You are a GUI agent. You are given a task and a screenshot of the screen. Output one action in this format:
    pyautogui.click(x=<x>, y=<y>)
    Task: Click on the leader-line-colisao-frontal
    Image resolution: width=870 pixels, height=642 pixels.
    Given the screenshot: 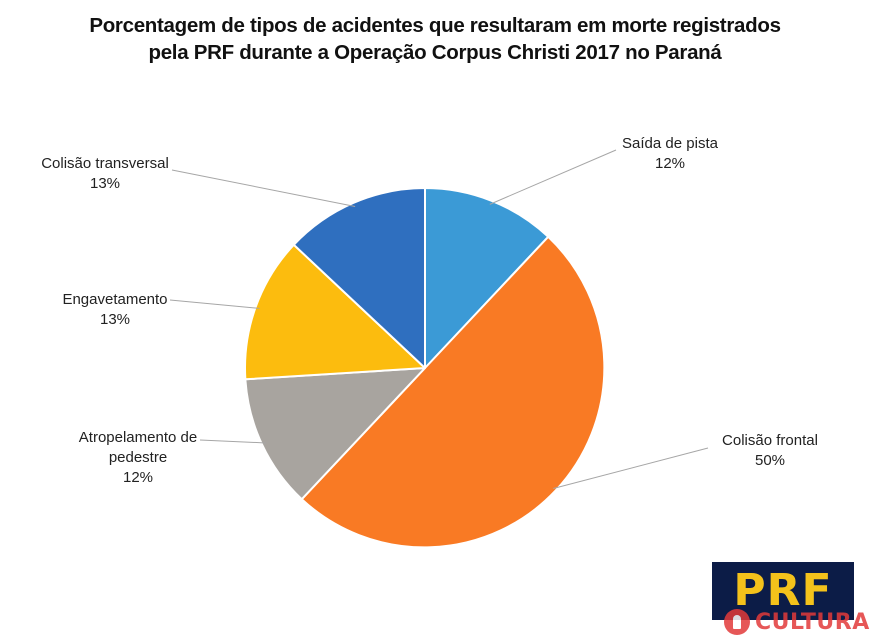 What is the action you would take?
    pyautogui.click(x=631, y=468)
    